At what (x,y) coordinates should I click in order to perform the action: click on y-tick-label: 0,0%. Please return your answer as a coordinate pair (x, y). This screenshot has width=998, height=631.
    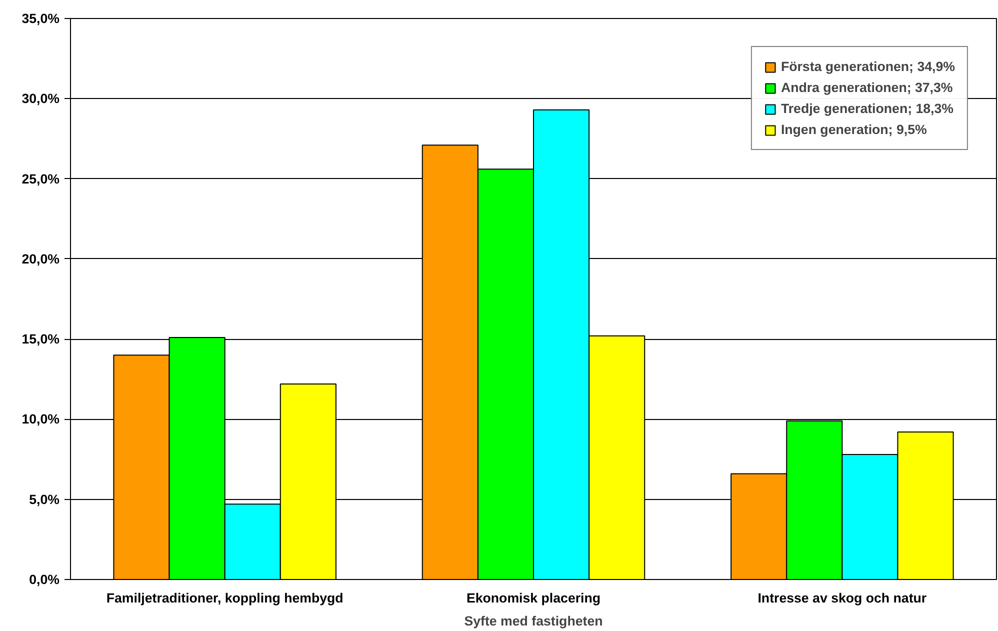
    Looking at the image, I should click on (44, 579).